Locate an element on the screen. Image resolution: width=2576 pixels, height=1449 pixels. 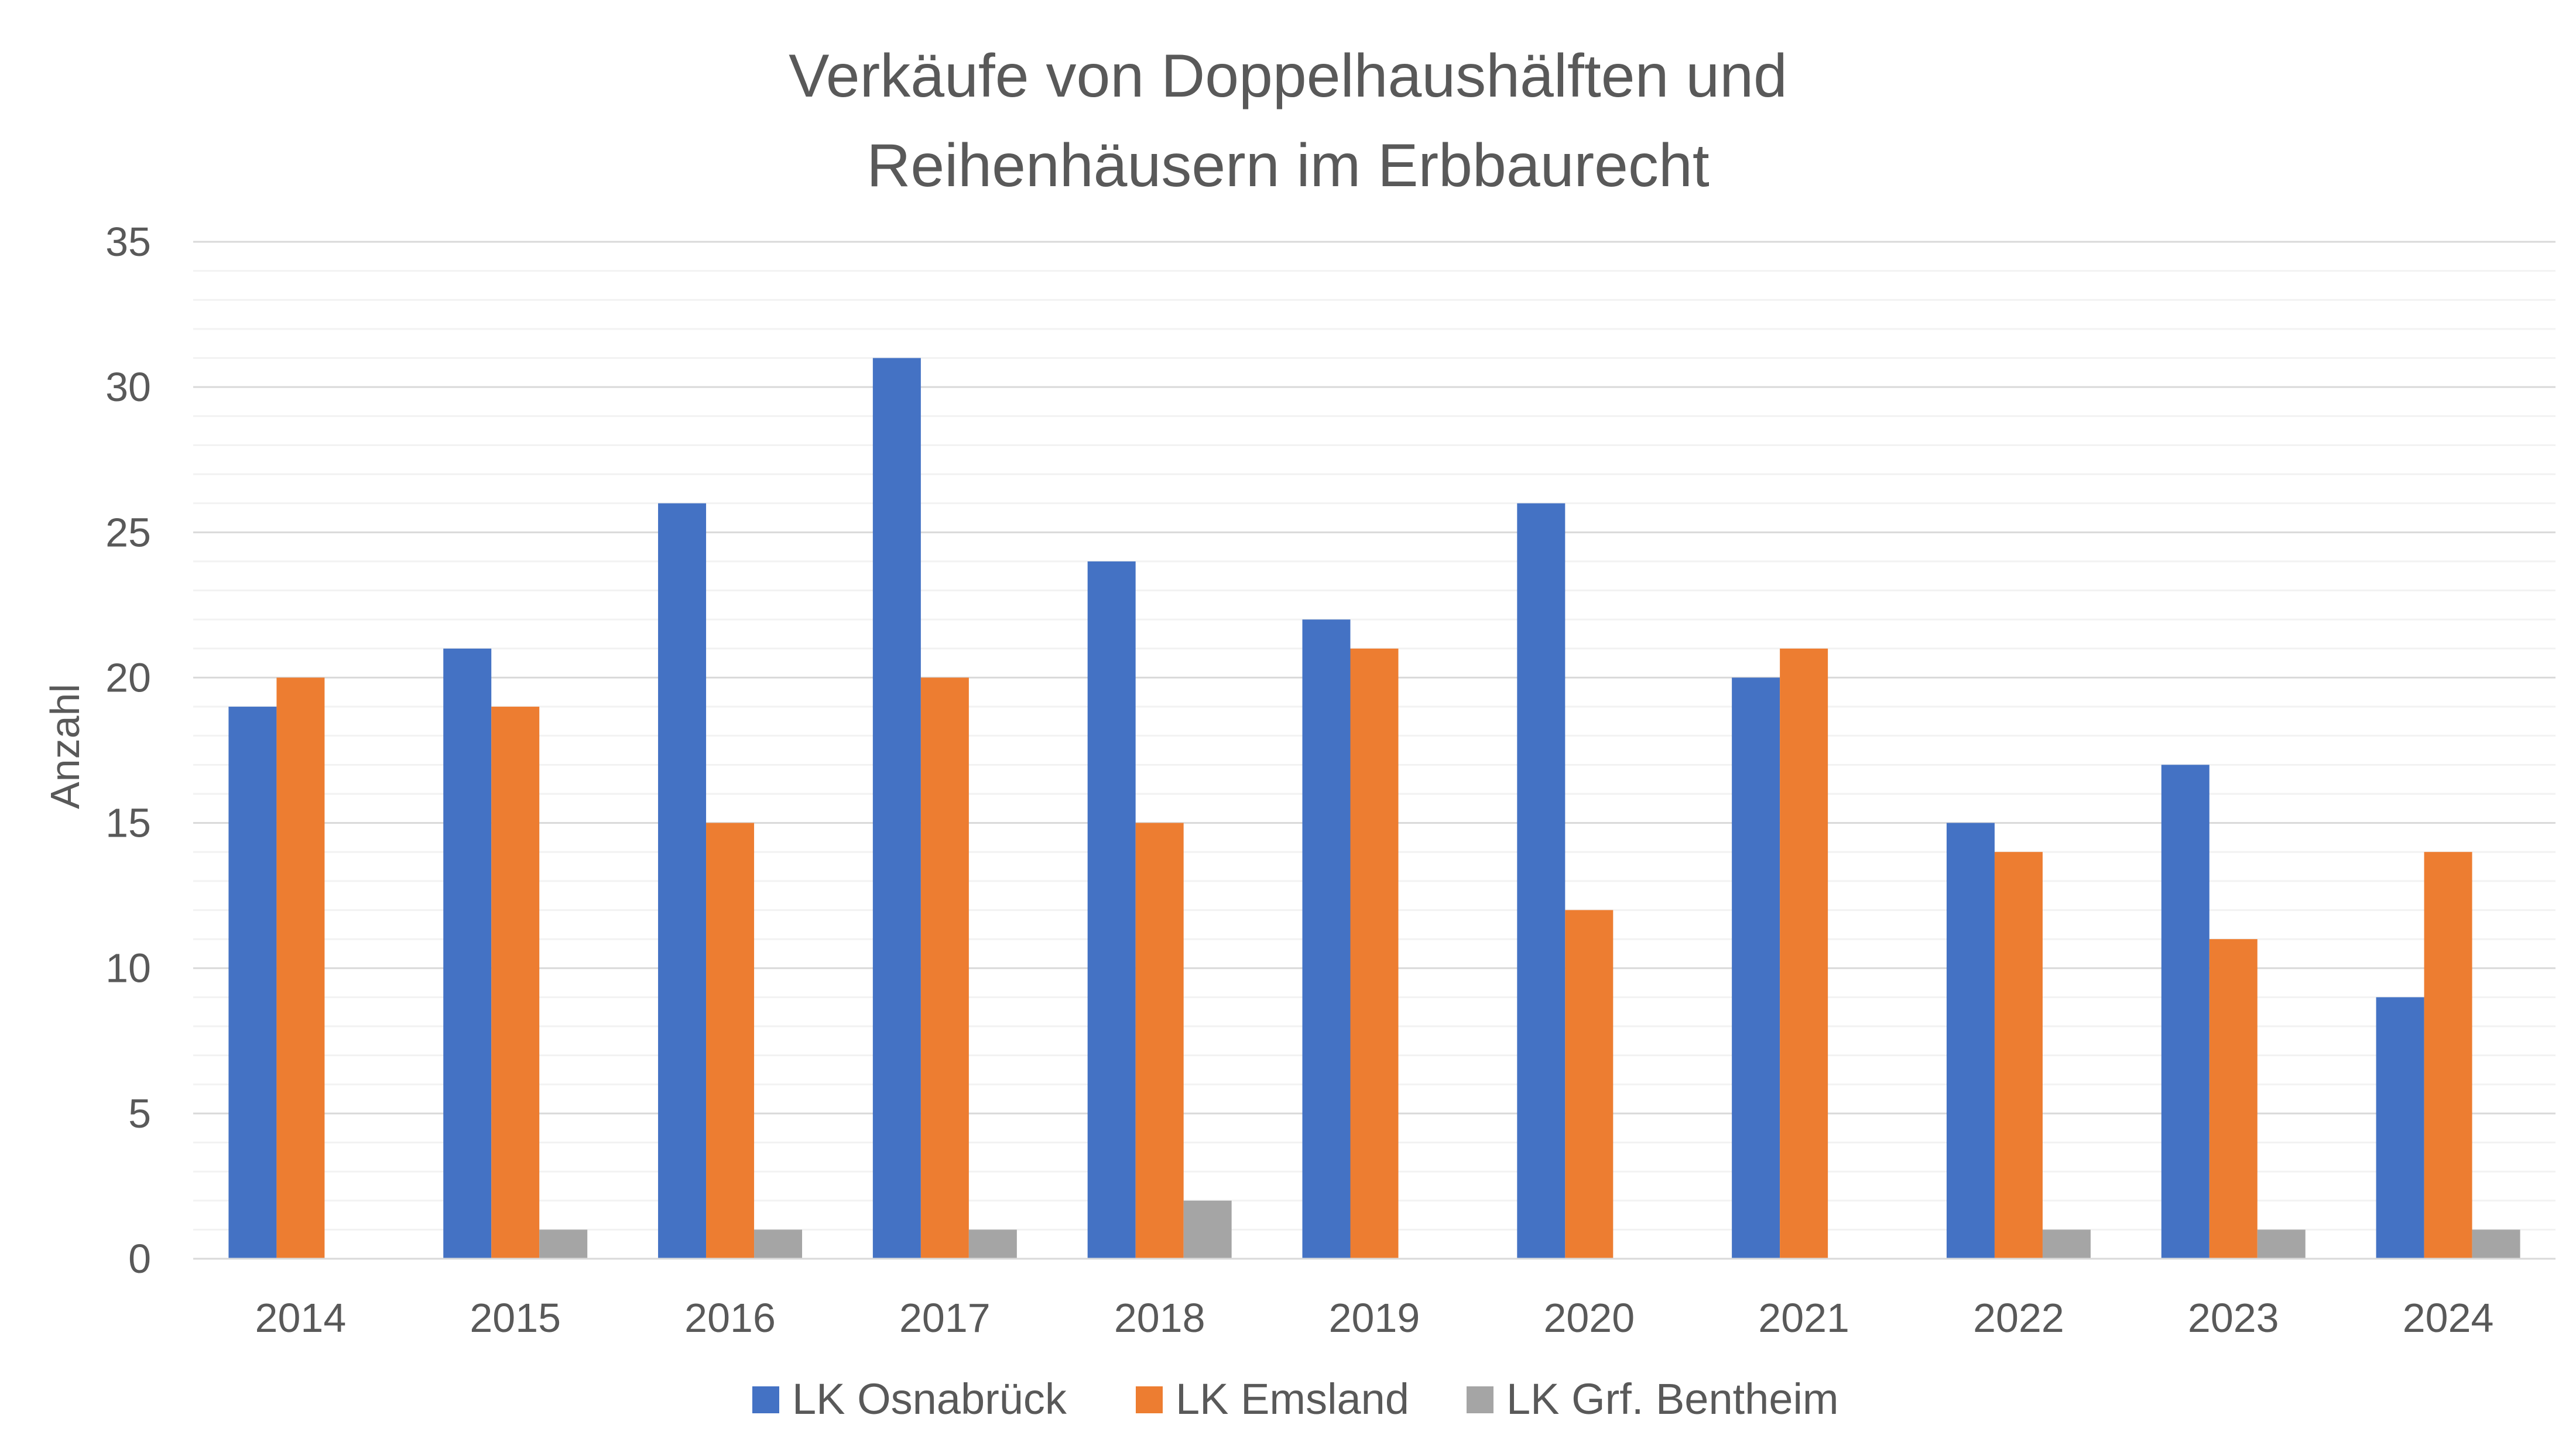
bar-lk-emsland-2017 is located at coordinates (944, 968).